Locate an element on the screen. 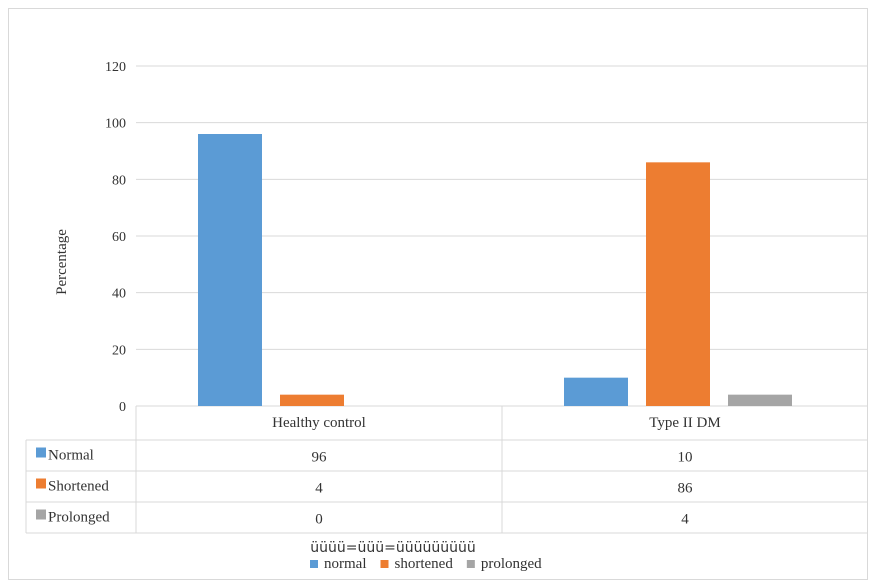 The image size is (871, 585). y-tick-label: 120 is located at coordinates (115, 67).